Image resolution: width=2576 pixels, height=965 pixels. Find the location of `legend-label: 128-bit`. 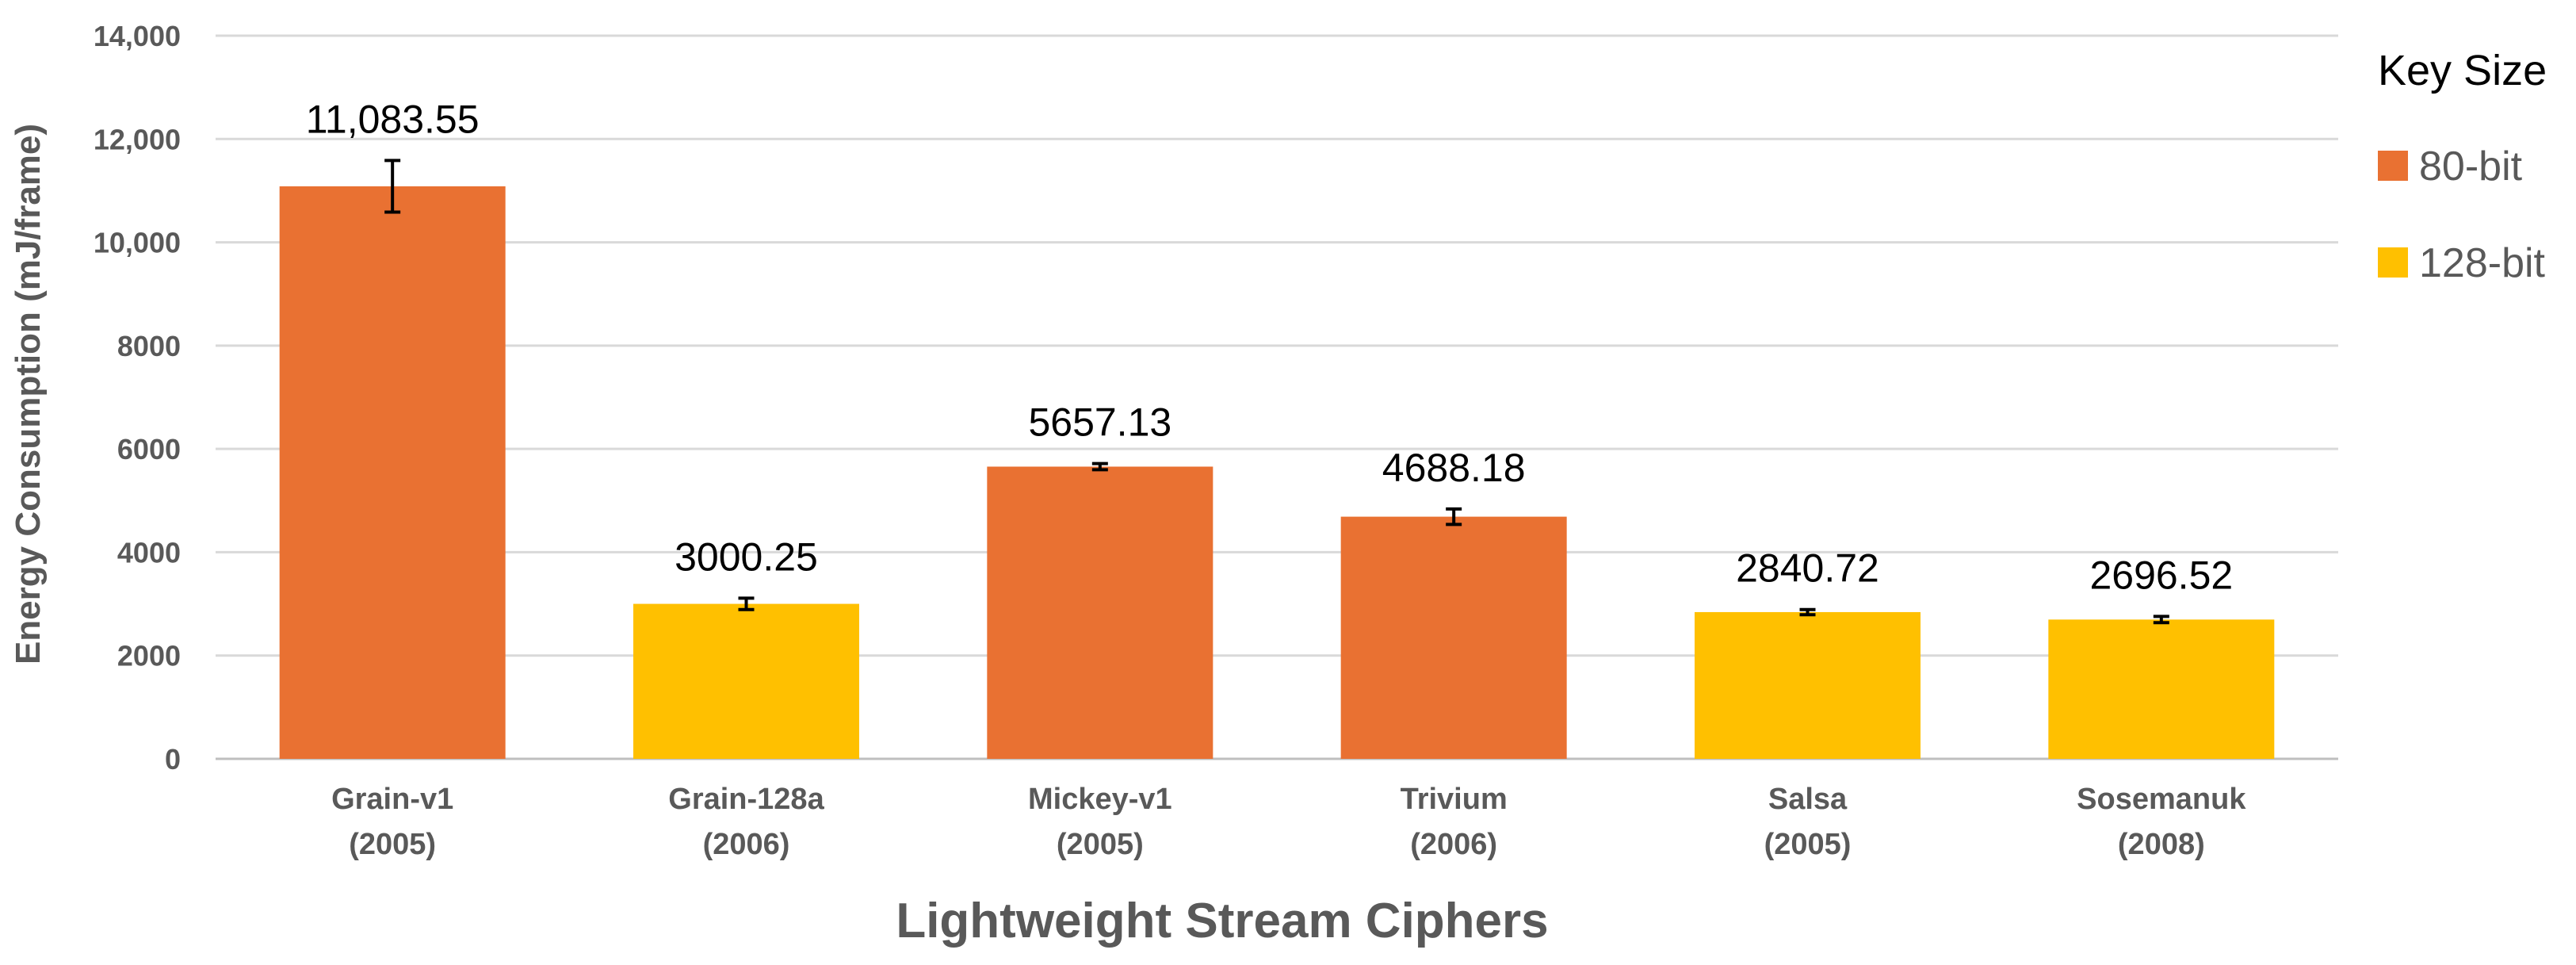

legend-label: 128-bit is located at coordinates (2482, 263).